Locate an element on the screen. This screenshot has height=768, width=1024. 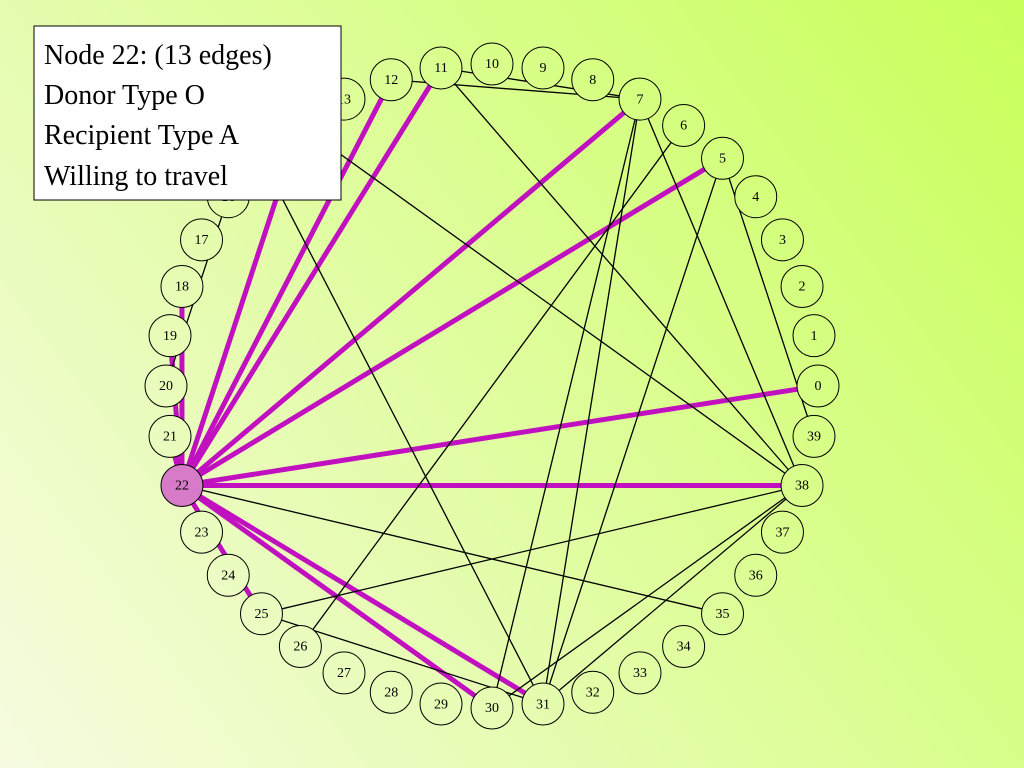
info-box-frame is located at coordinates (187, 113).